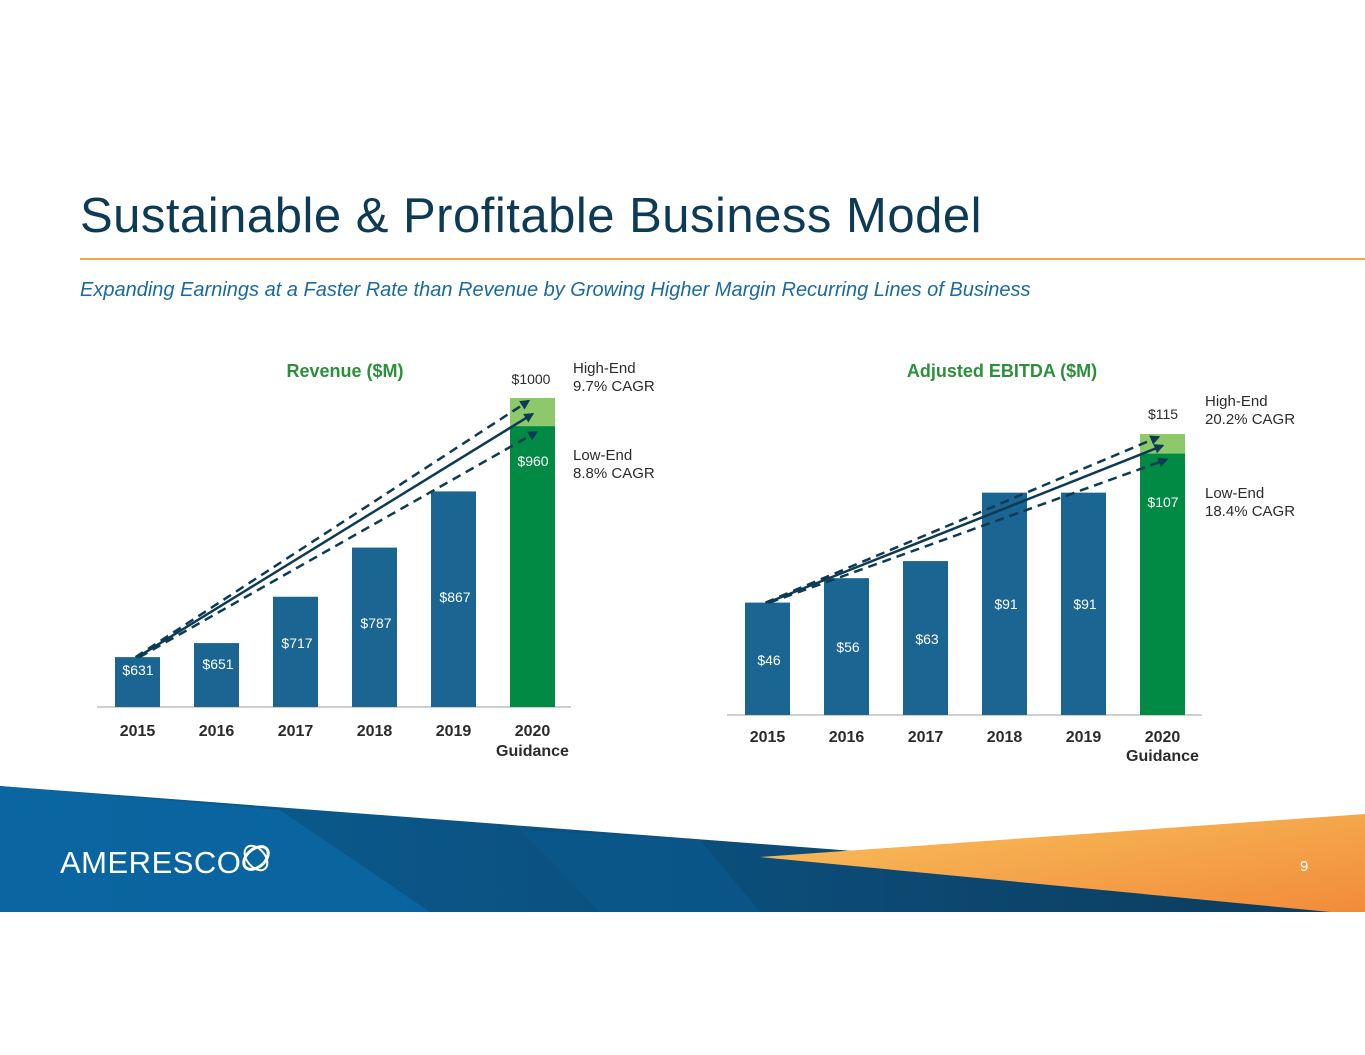  Describe the element at coordinates (137, 670) in the screenshot. I see `bar-value-label: $631` at that location.